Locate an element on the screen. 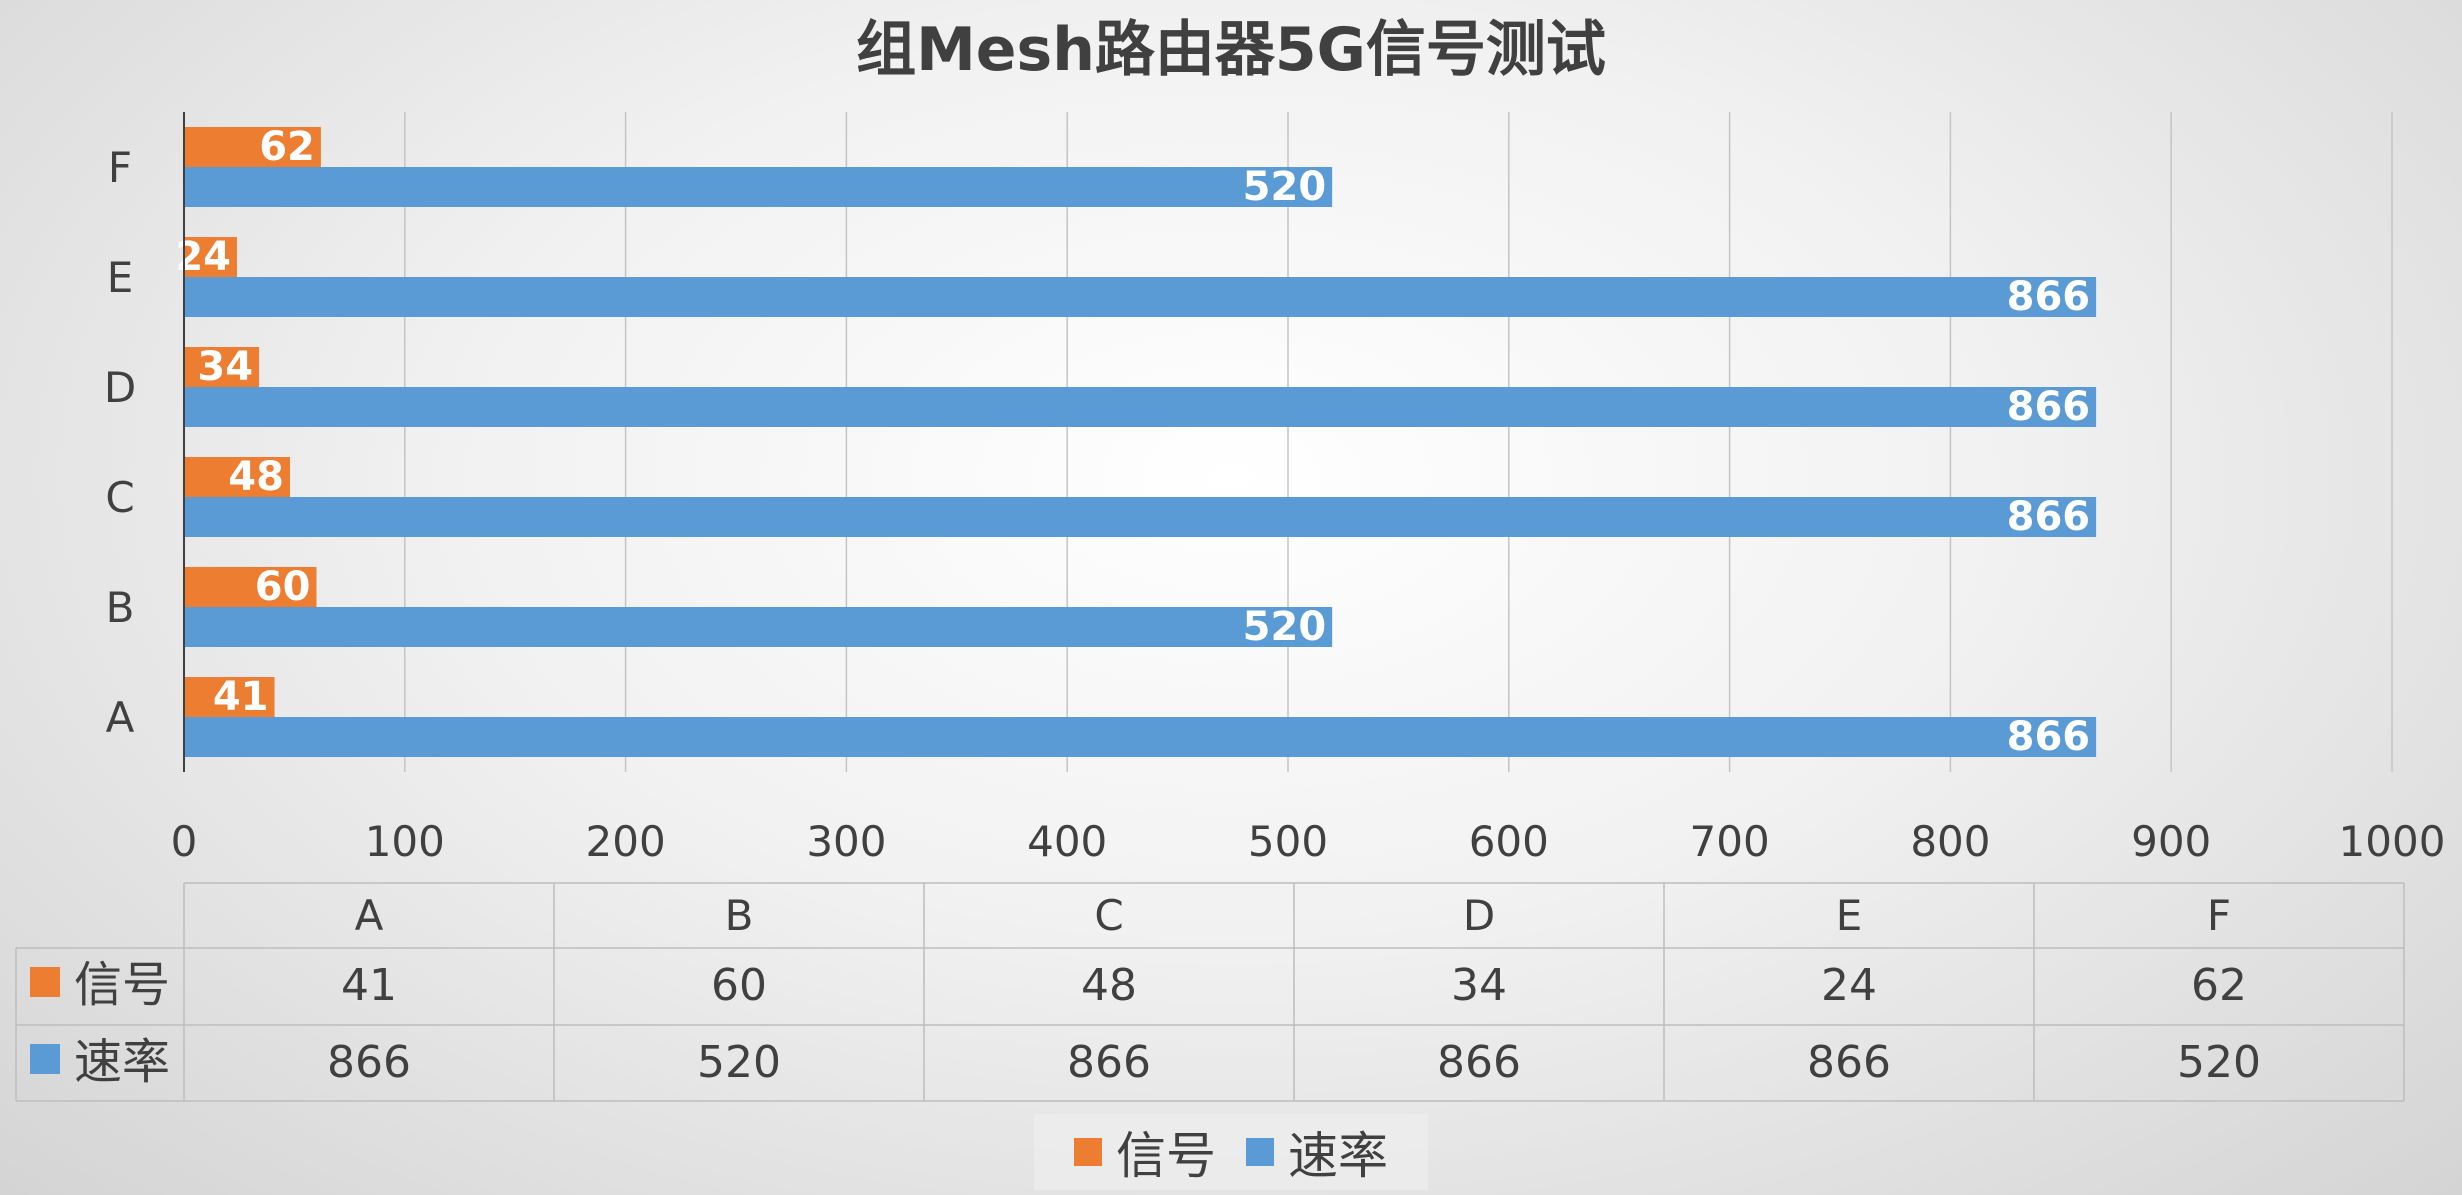 This screenshot has height=1195, width=2462. data-label-signal: 62 is located at coordinates (287, 147).